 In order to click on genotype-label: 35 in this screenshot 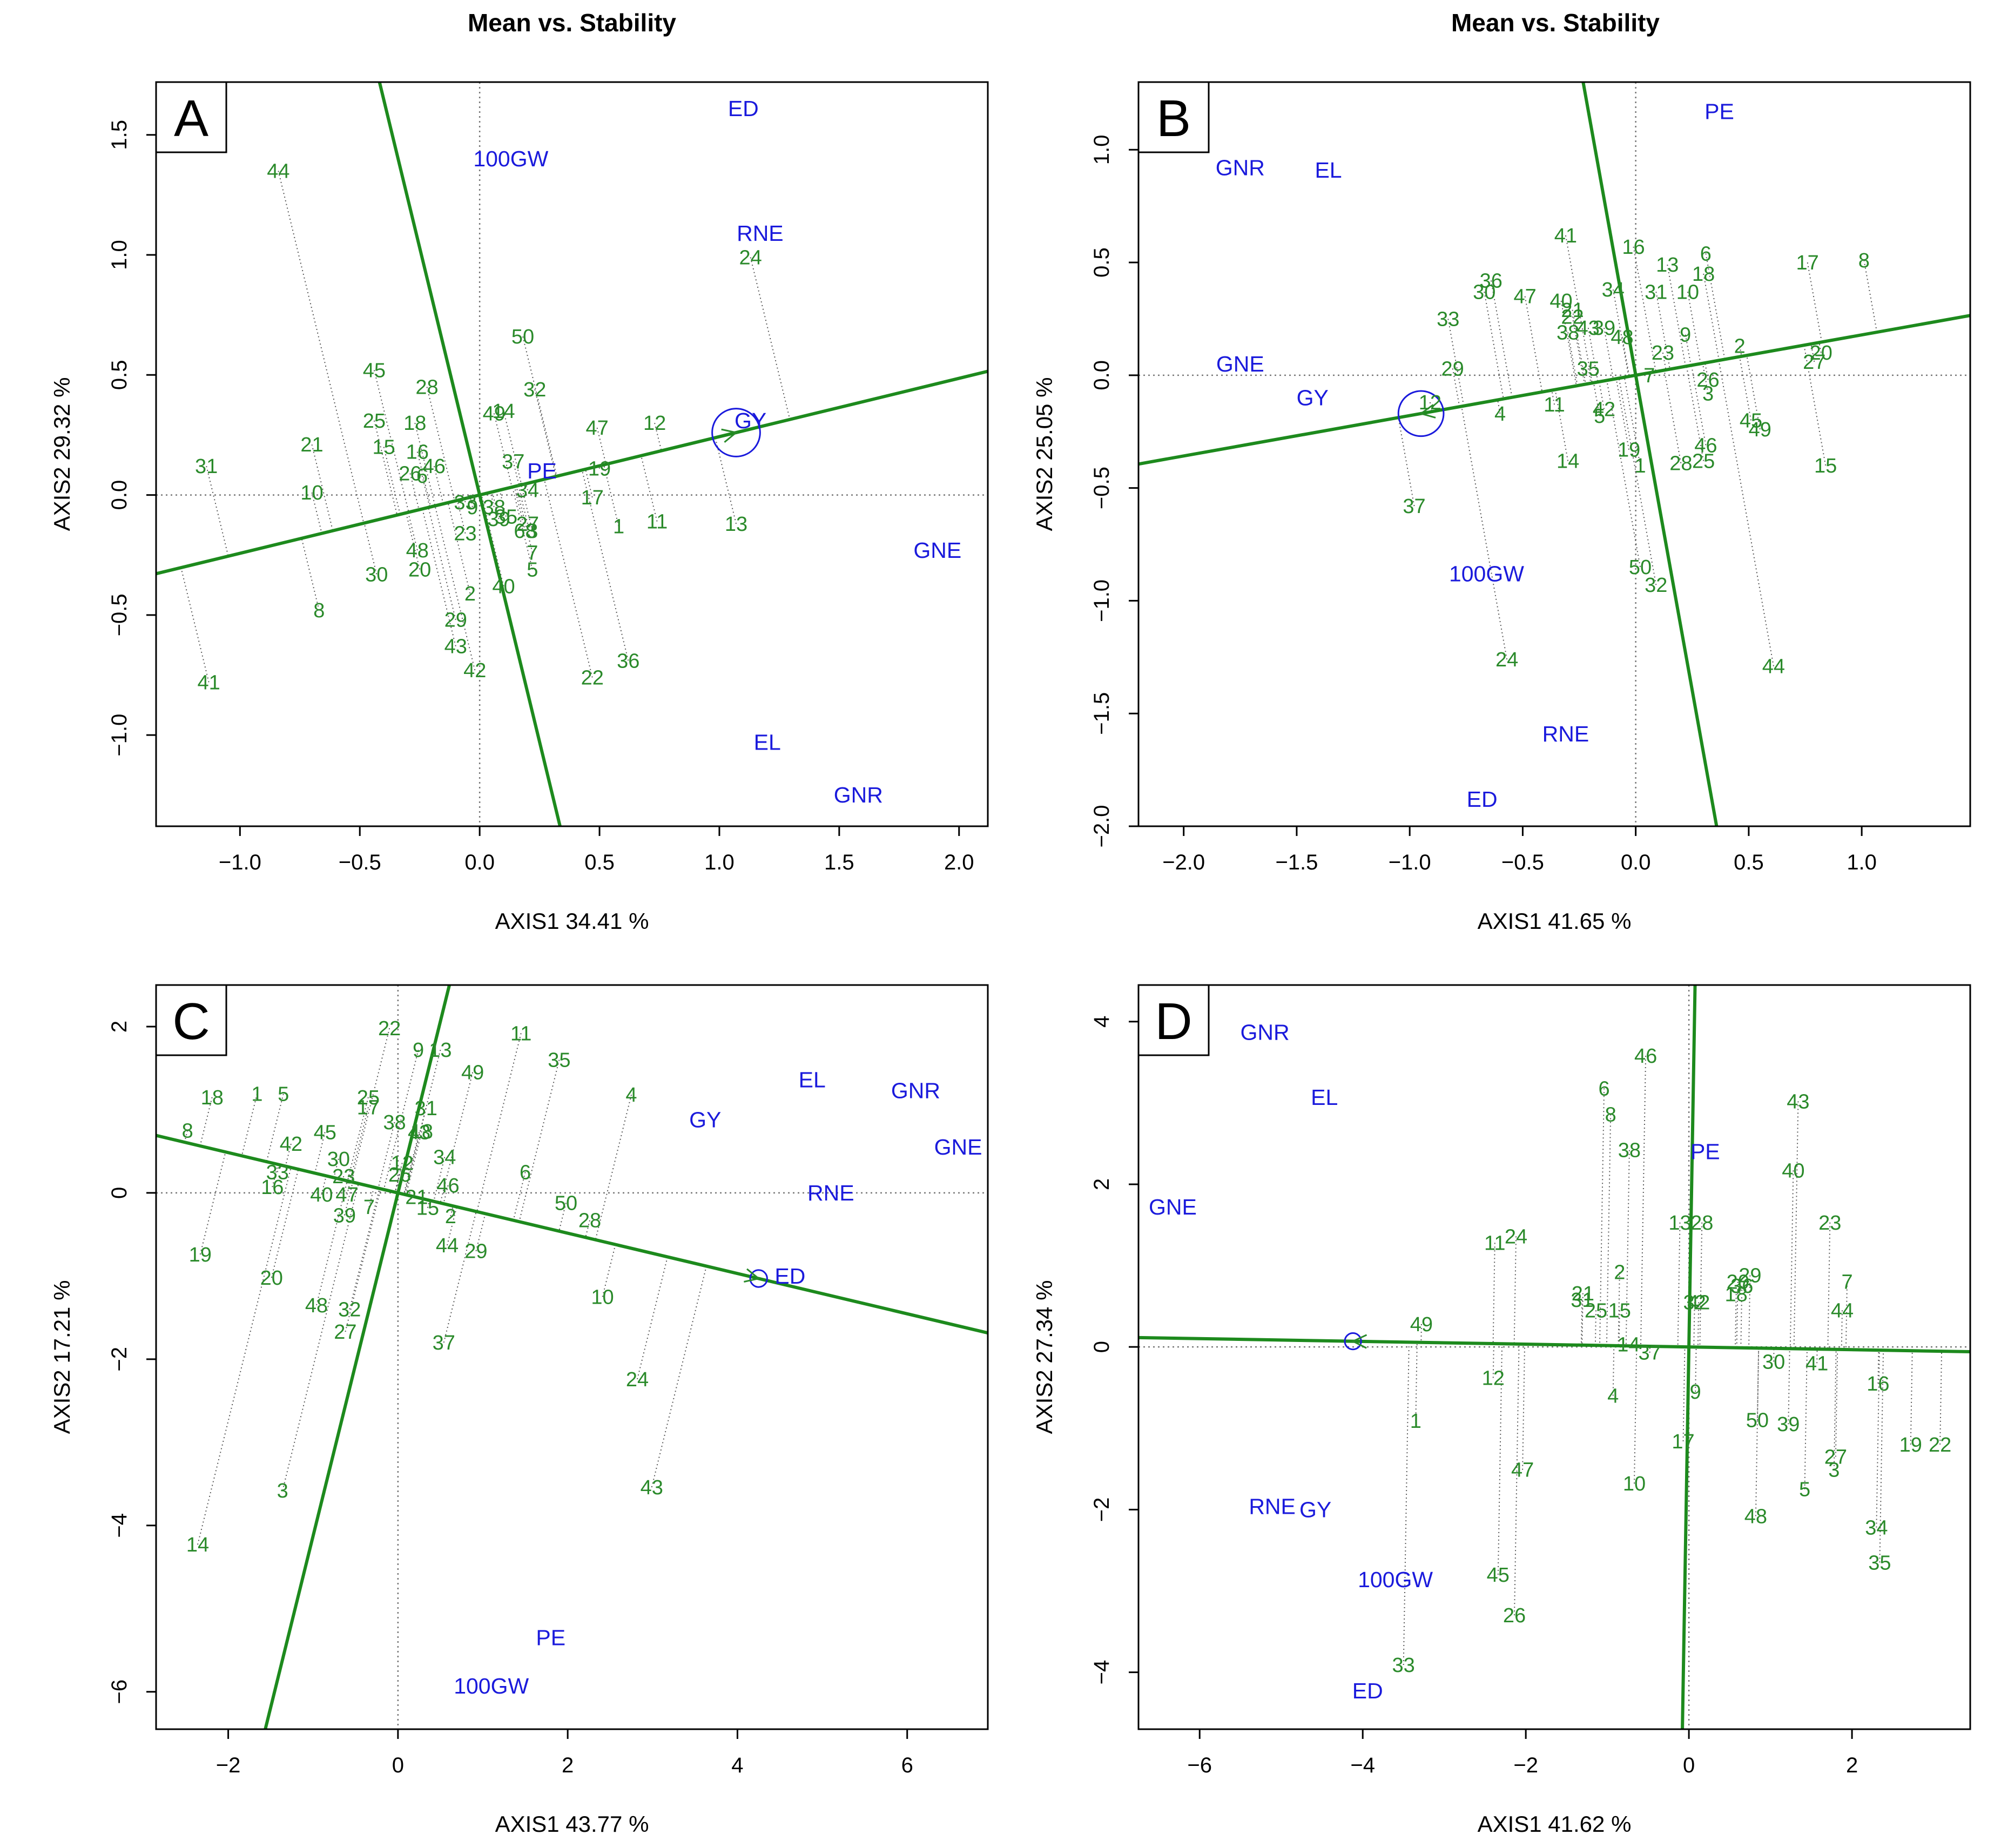, I will do `click(559, 1060)`.